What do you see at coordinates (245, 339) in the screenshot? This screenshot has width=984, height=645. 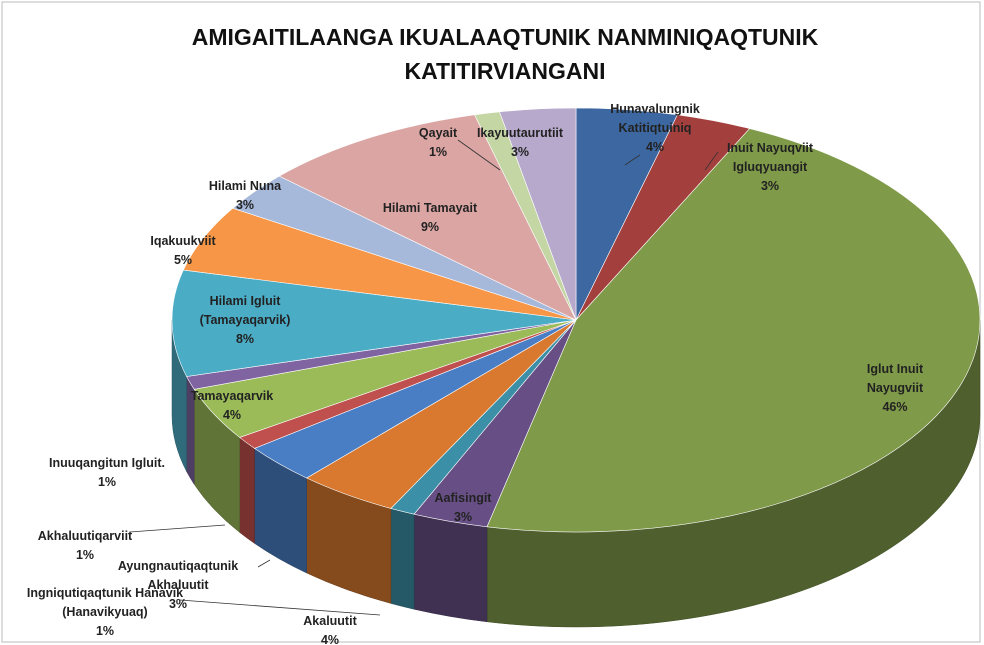 I see `value-label: 8%` at bounding box center [245, 339].